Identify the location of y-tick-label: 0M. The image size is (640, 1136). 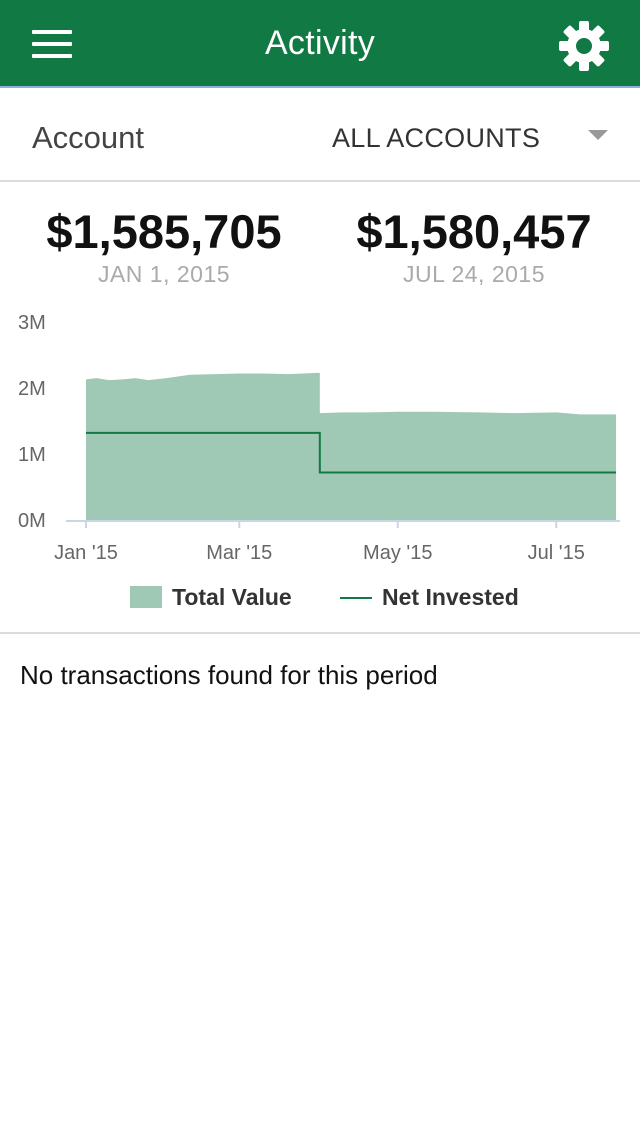
(32, 521).